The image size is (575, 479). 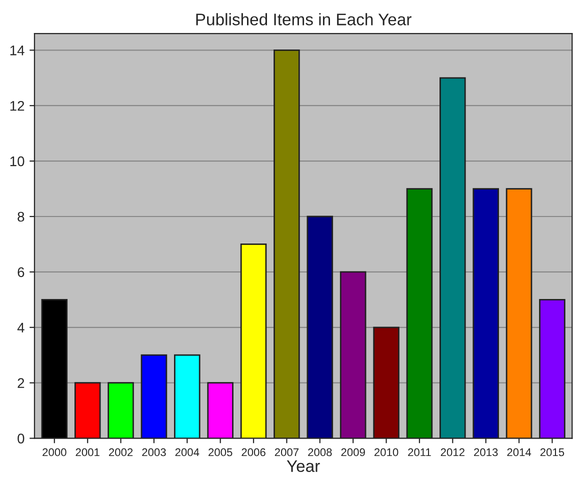 What do you see at coordinates (303, 466) in the screenshot?
I see `x-axis-title: Year` at bounding box center [303, 466].